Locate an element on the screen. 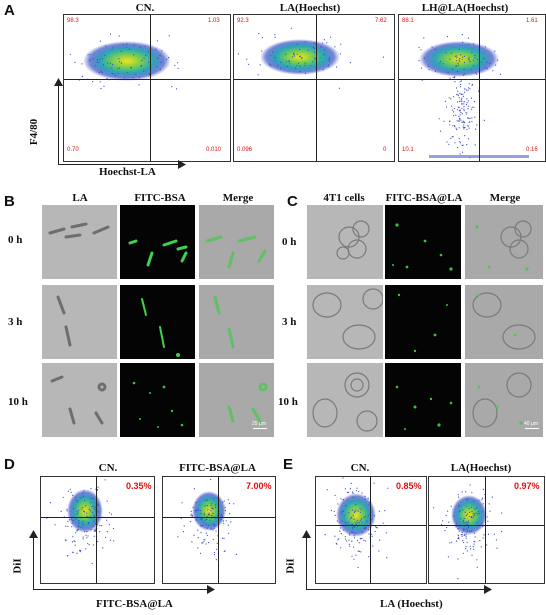  density-cloud is located at coordinates (207, 519).